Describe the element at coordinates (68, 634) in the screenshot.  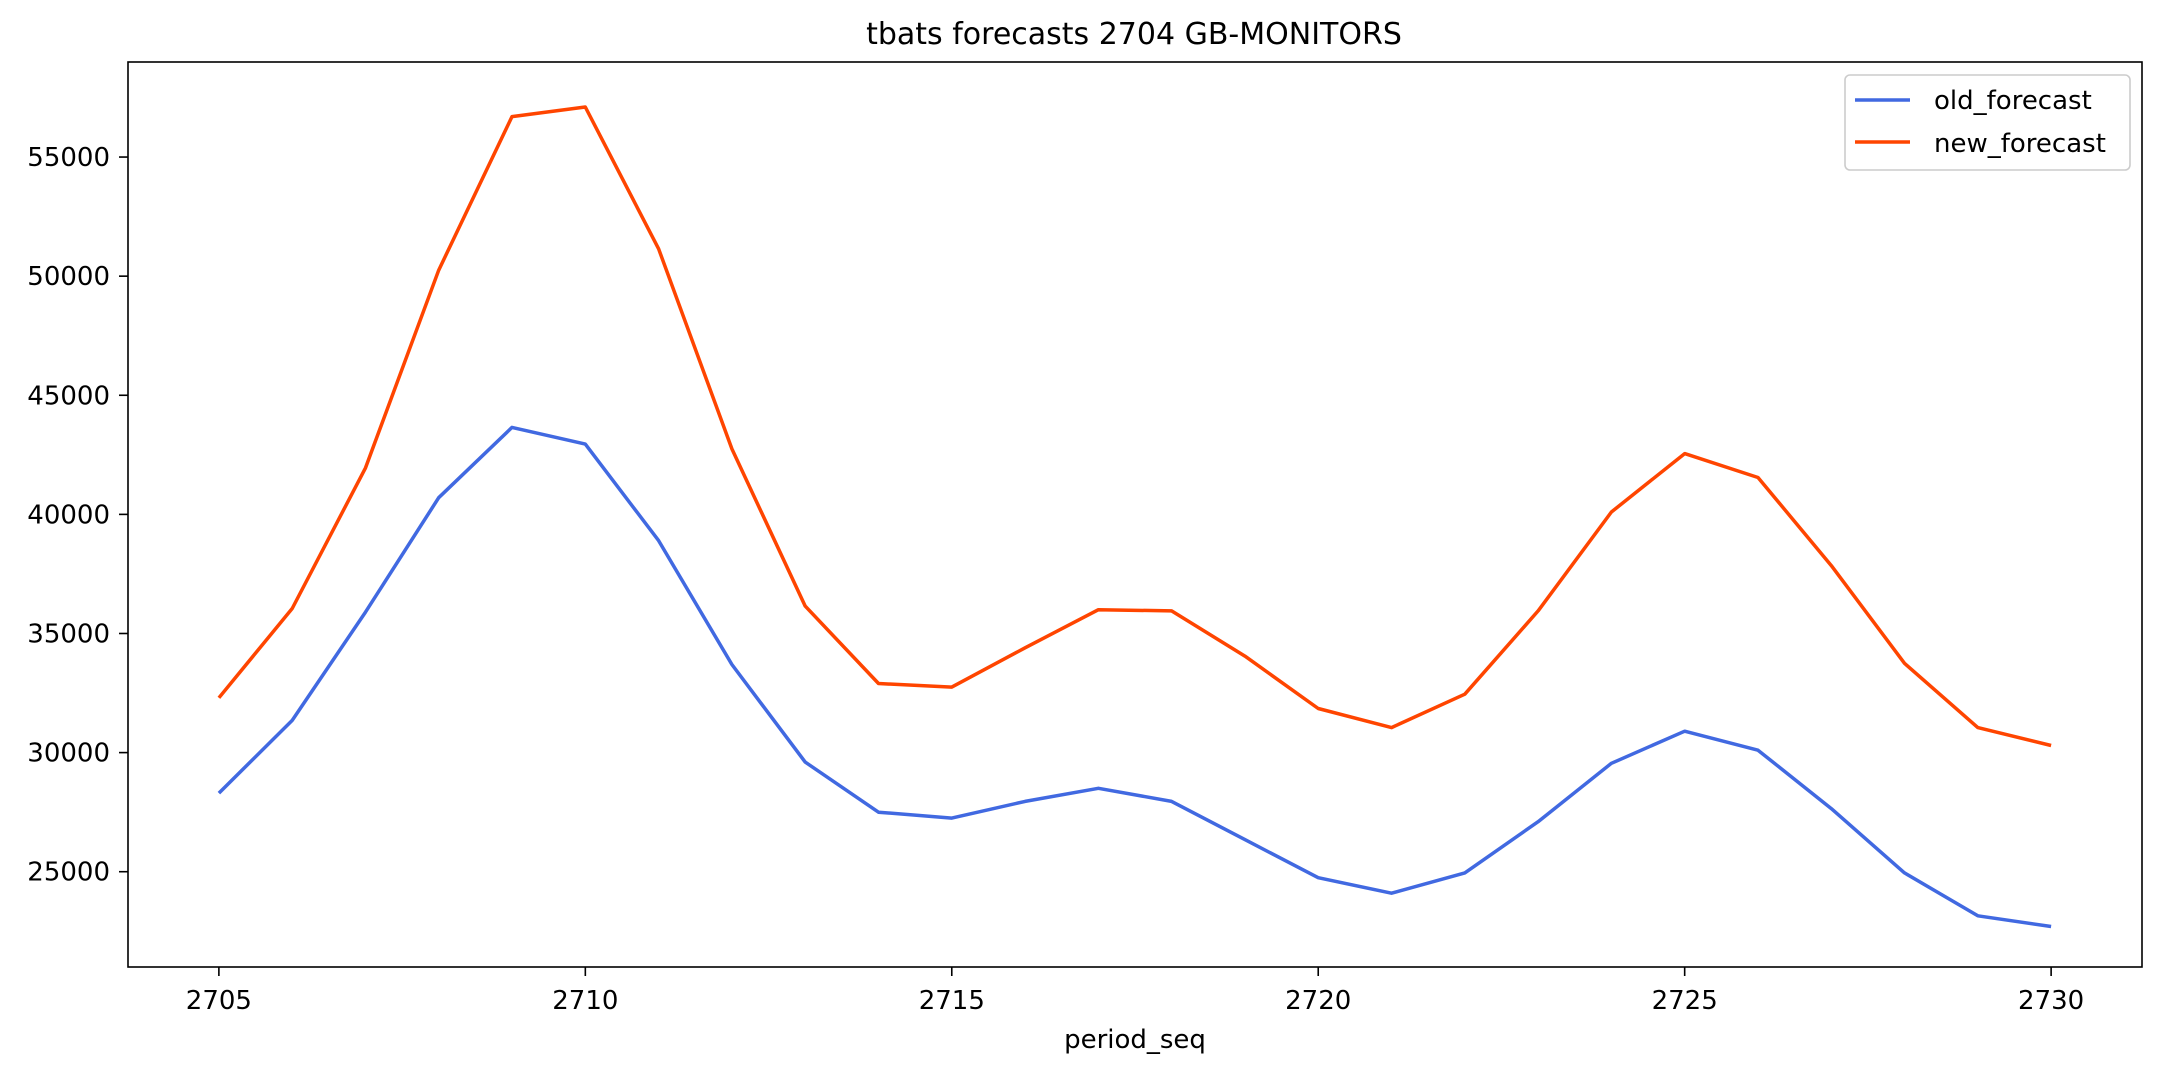
I see `y-tick-label: 35000` at that location.